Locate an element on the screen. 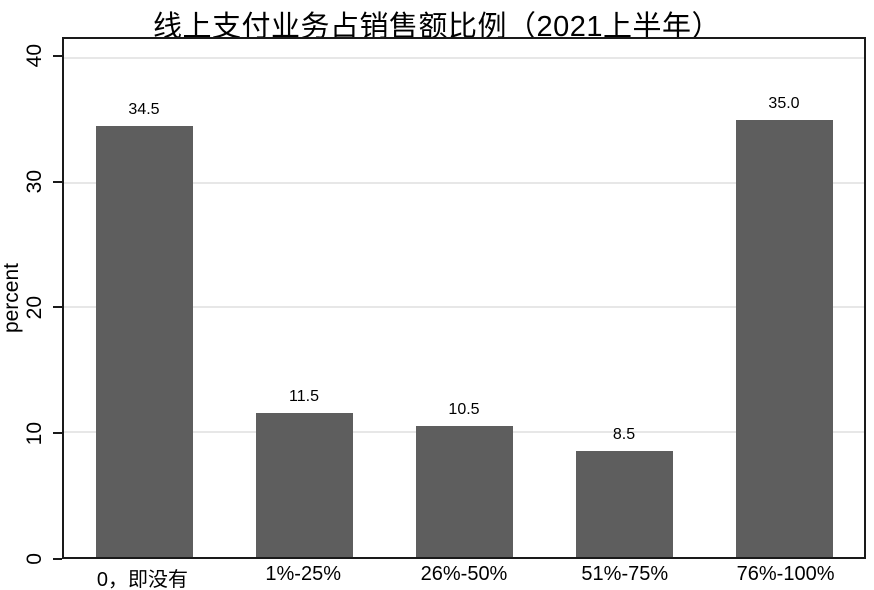 The height and width of the screenshot is (590, 874). bar-column-4: 35.0 is located at coordinates (784, 298).